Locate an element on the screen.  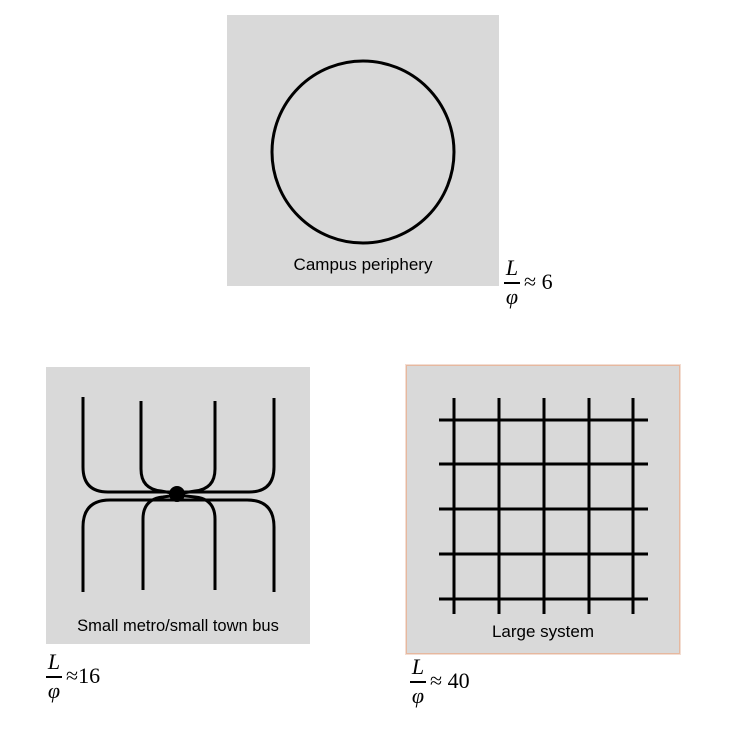
small-metro-panel: Small metro/small town bus is located at coordinates (178, 505).